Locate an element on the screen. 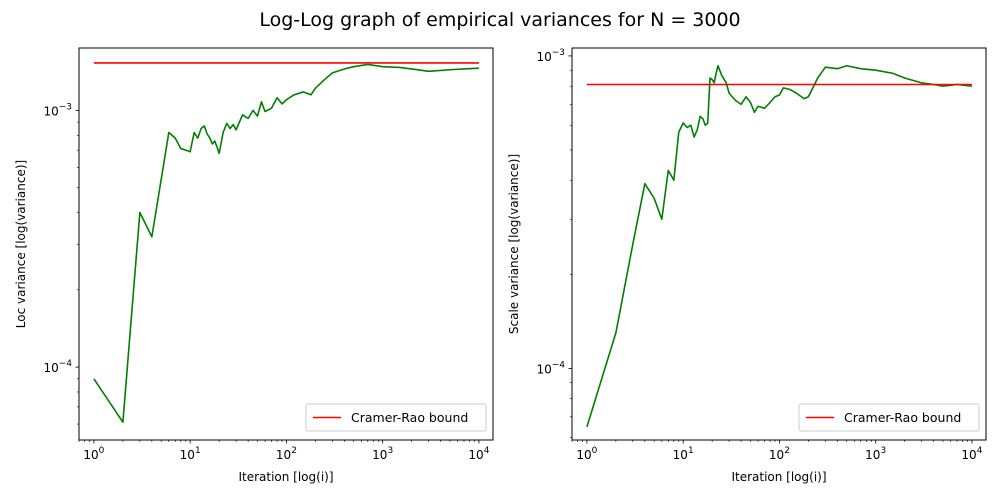  loc-plot-legend: Cramer-Rao bound is located at coordinates (396, 417).